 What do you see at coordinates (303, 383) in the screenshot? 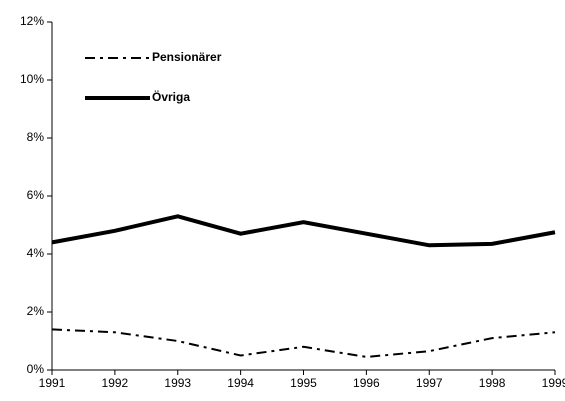
I see `x-tick-label: 1995` at bounding box center [303, 383].